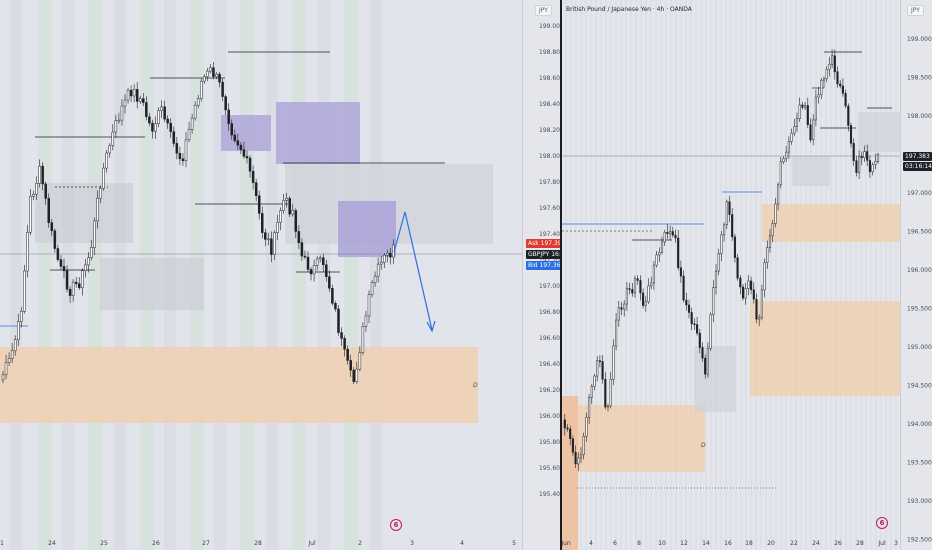 Image resolution: width=932 pixels, height=550 pixels. I want to click on gray-zone-r3, so click(811, 171).